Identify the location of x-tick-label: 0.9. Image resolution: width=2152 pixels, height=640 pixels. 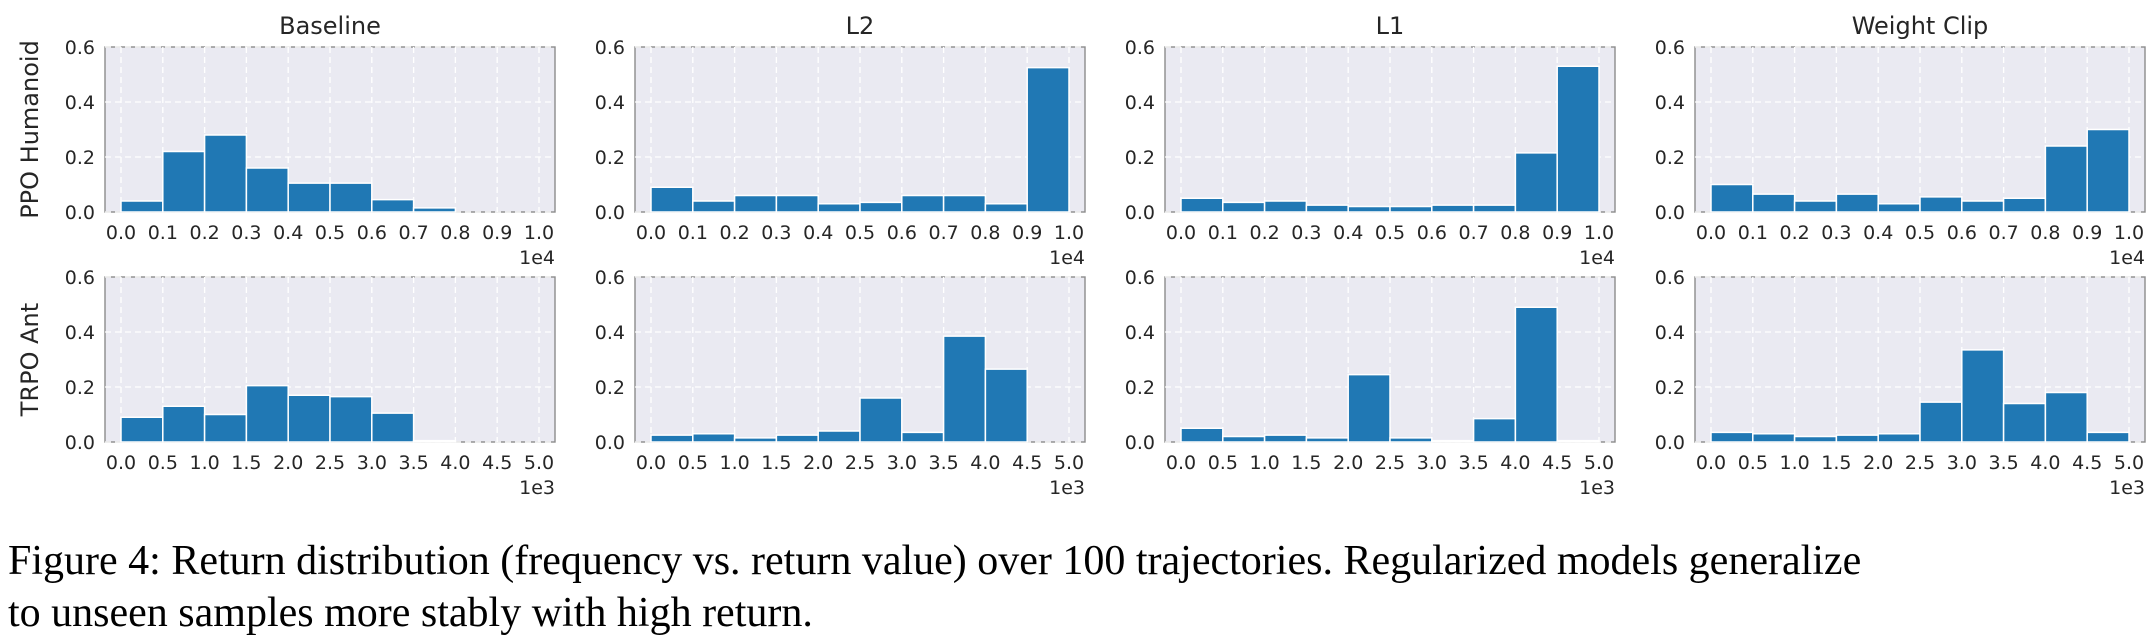
(2087, 233).